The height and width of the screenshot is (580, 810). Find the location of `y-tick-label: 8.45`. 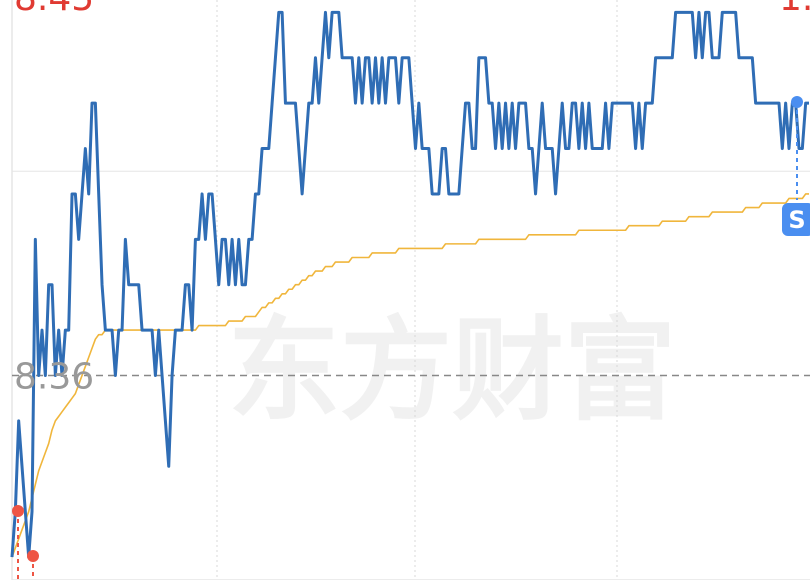

y-tick-label: 8.45 is located at coordinates (54, 9).